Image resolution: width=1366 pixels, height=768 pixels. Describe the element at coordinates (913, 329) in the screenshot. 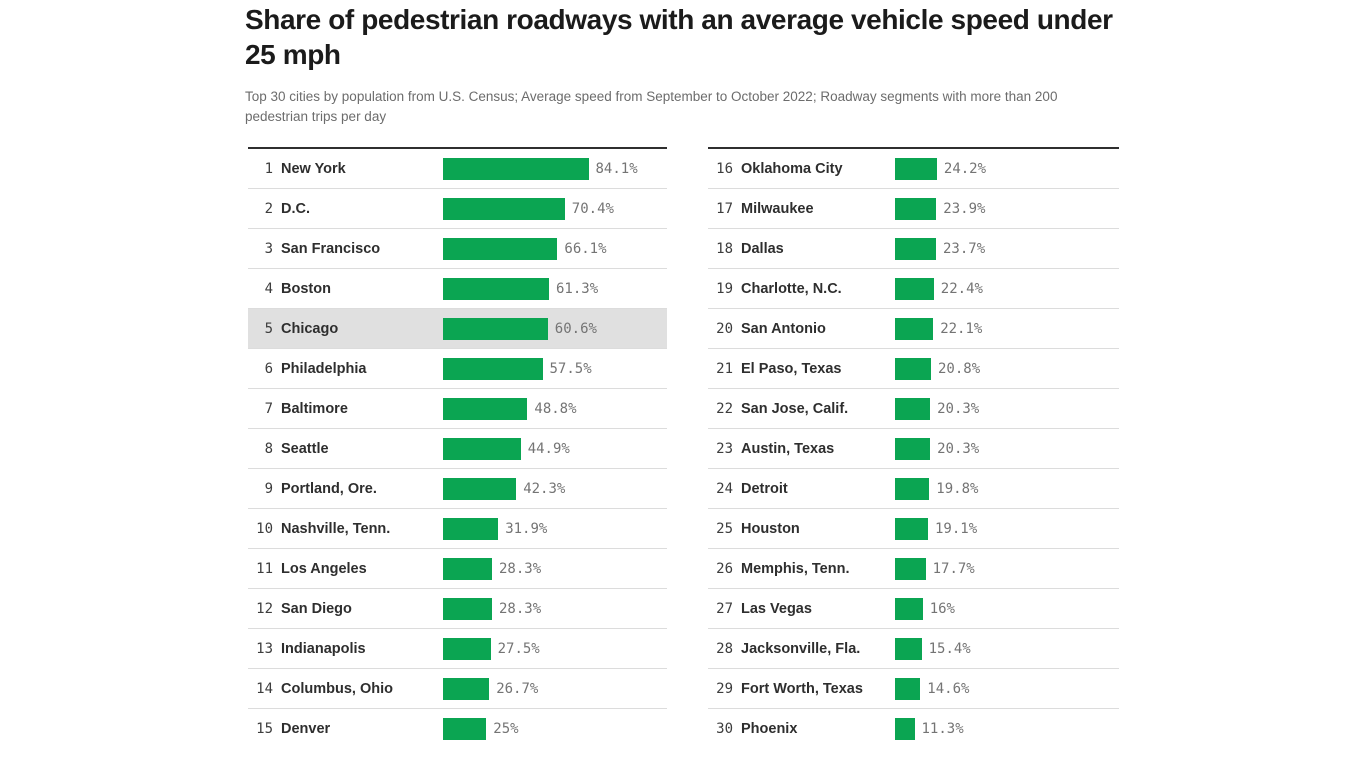

I see `table-row: 20 San Antonio 22.1%` at that location.